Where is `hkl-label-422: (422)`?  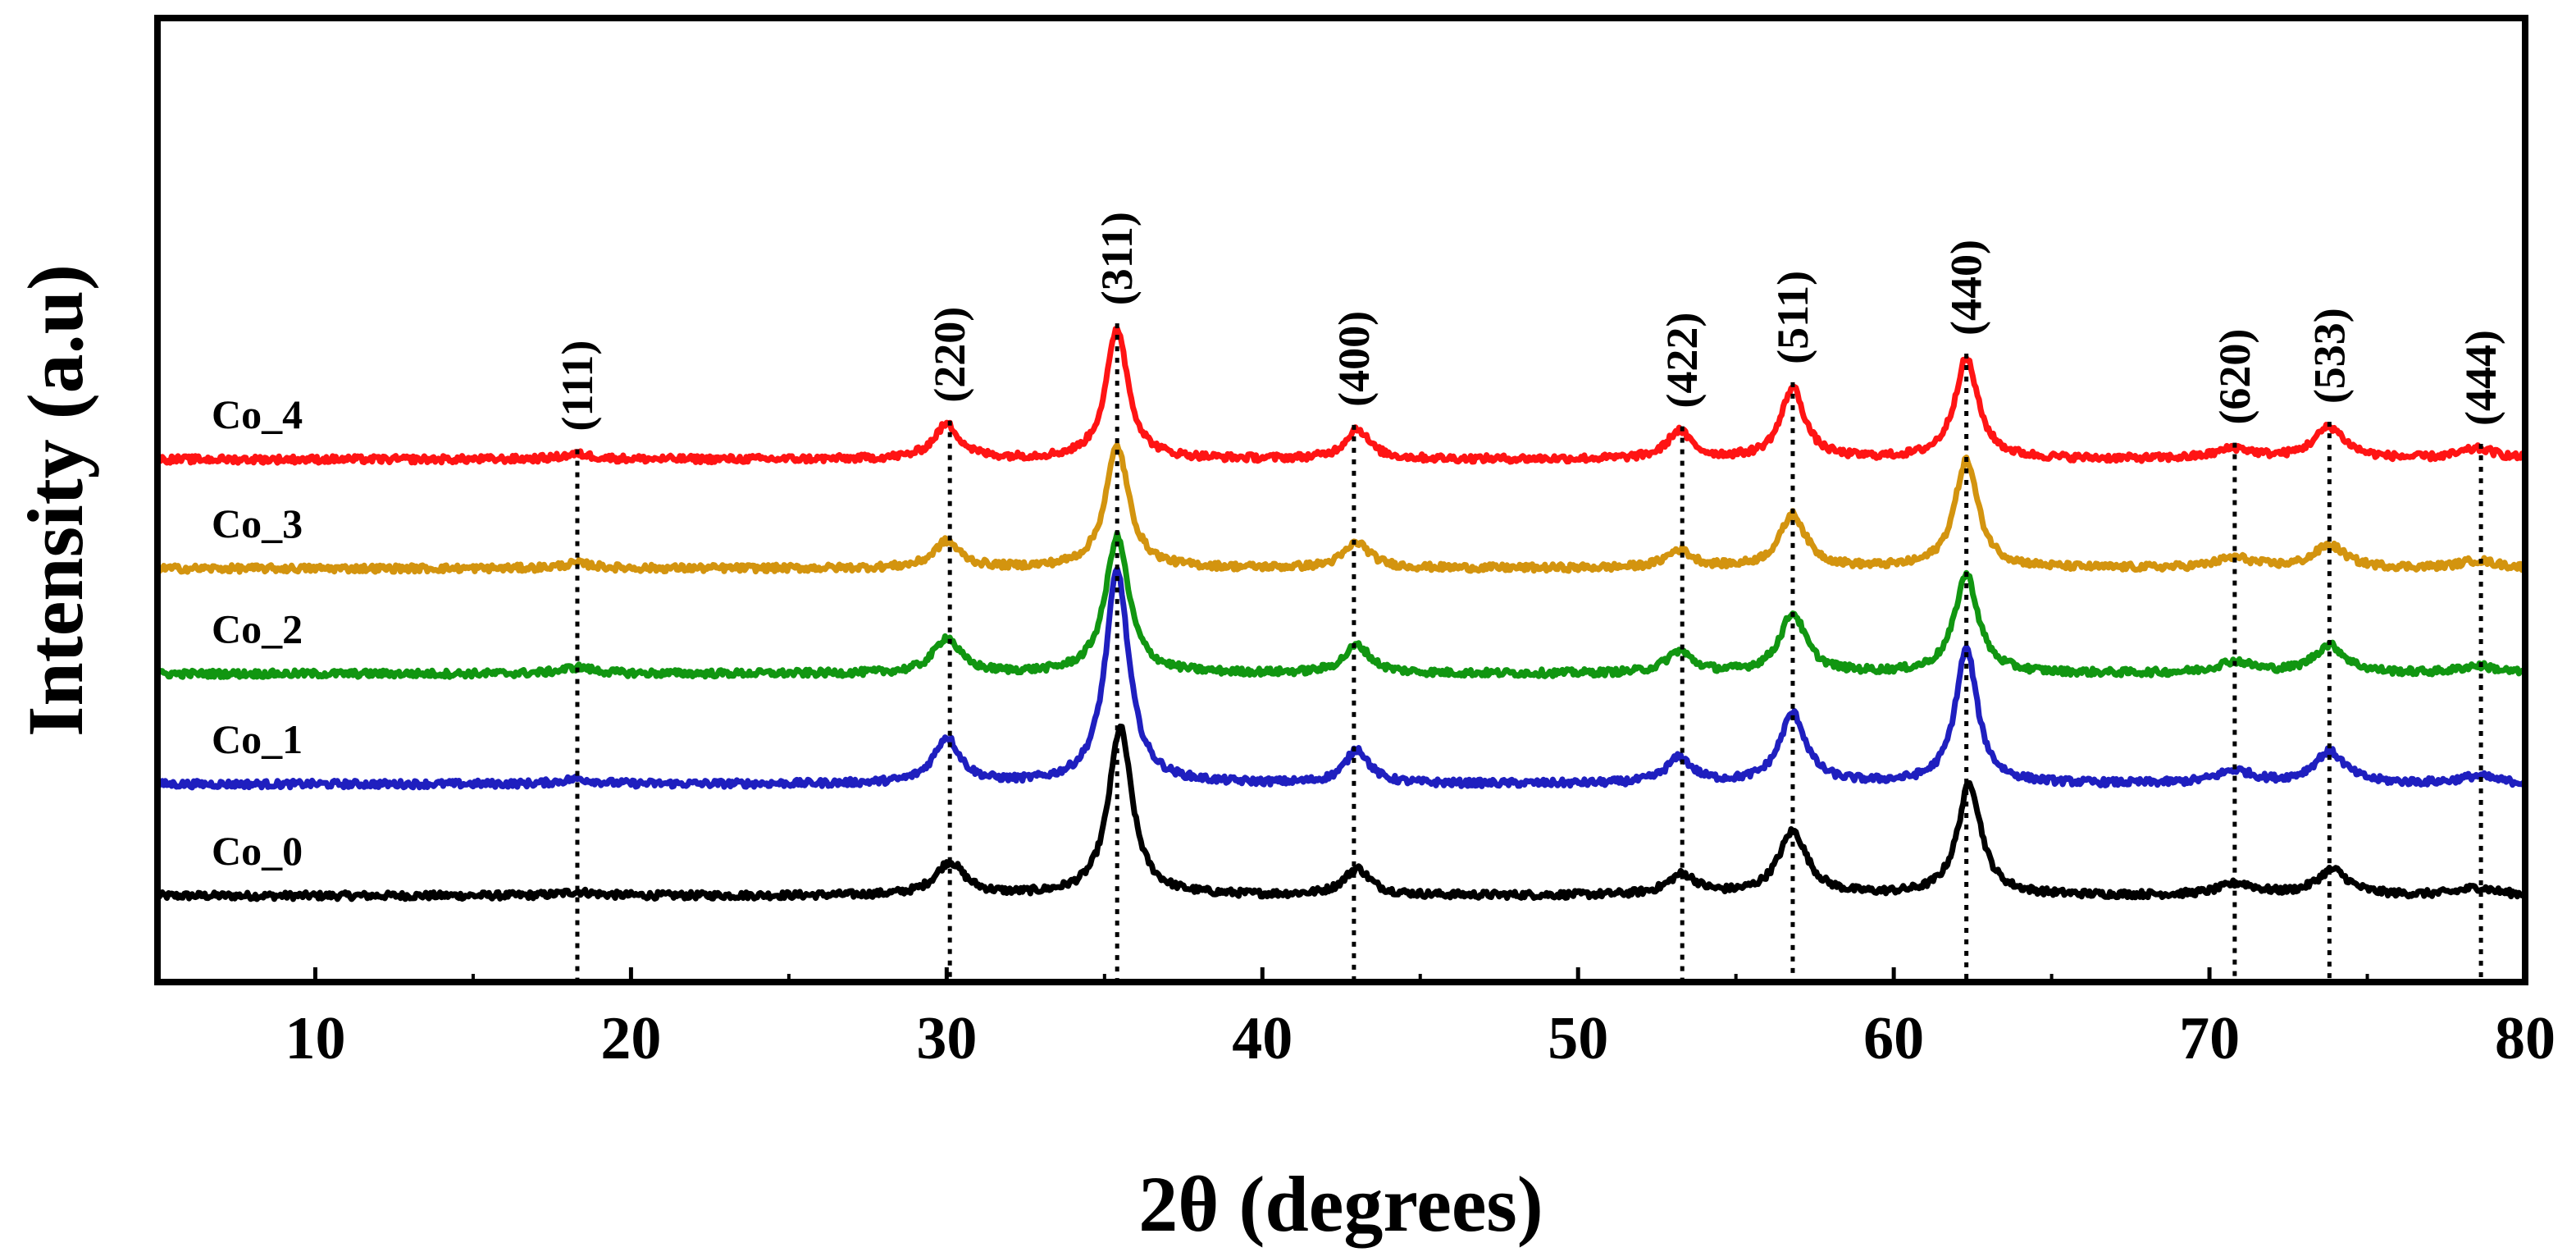 hkl-label-422: (422) is located at coordinates (1682, 361).